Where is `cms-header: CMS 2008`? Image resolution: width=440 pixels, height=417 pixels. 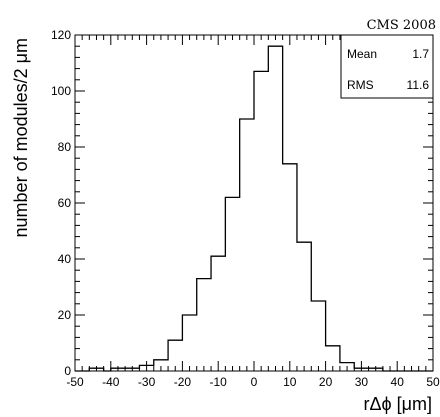
cms-header: CMS 2008 is located at coordinates (401, 25).